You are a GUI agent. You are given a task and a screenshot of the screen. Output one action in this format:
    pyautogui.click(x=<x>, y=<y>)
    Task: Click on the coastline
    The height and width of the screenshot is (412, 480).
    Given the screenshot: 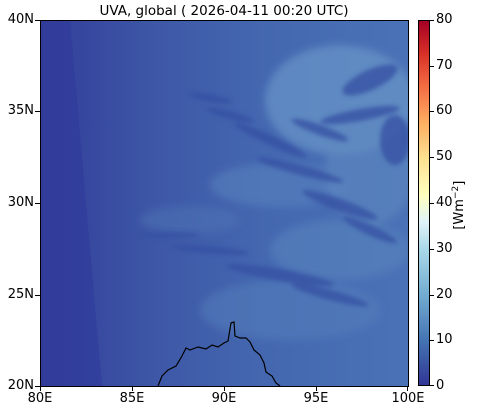 What is the action you would take?
    pyautogui.click(x=219, y=353)
    